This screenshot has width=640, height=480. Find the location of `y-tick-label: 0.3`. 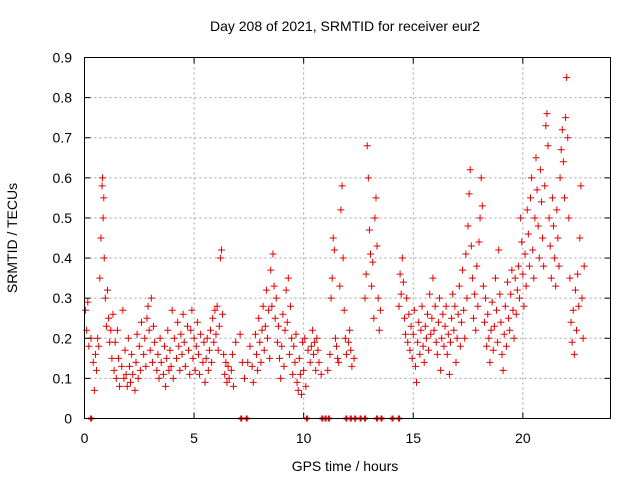

y-tick-label: 0.3 is located at coordinates (63, 298).